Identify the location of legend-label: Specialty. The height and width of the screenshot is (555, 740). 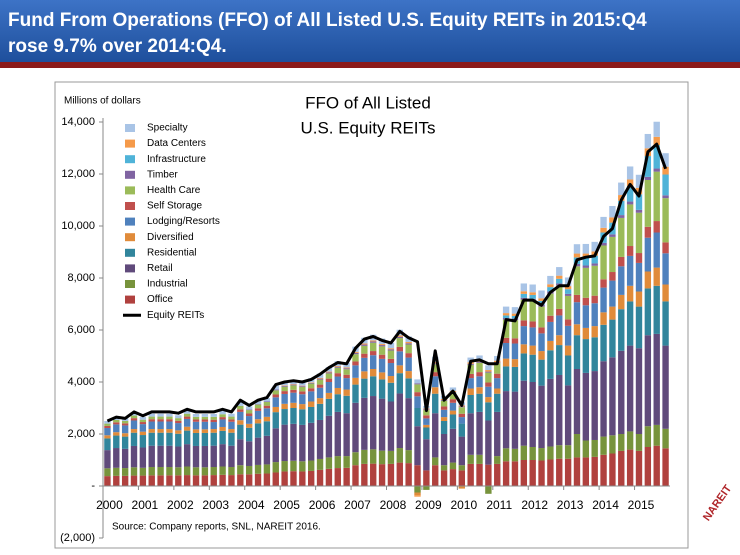
(167, 128).